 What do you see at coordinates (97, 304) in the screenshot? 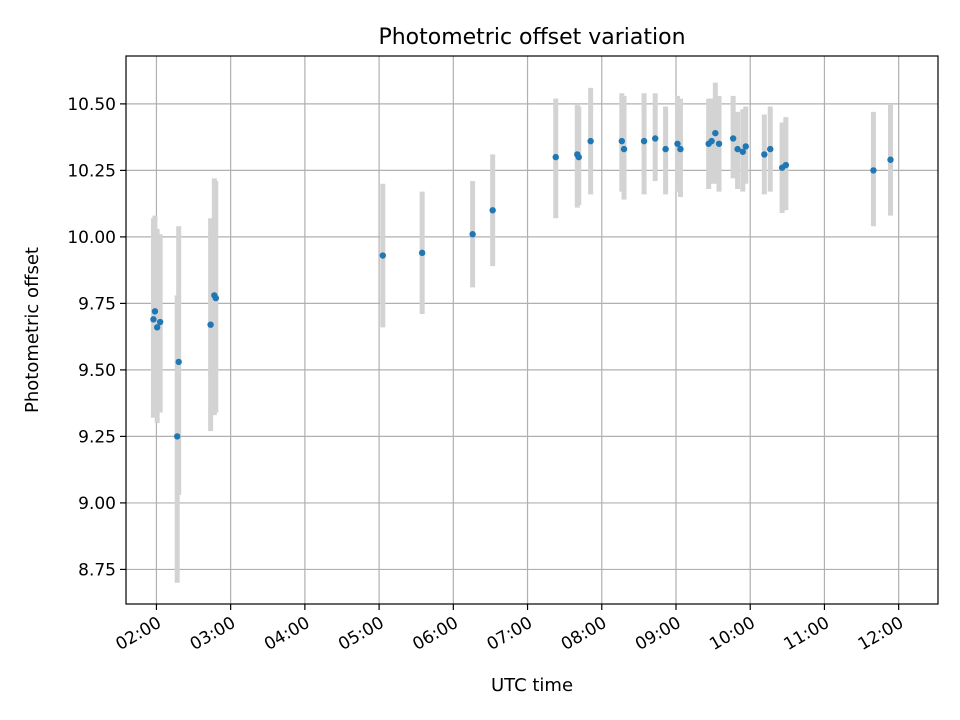
I see `y-tick-label: 9.75` at bounding box center [97, 304].